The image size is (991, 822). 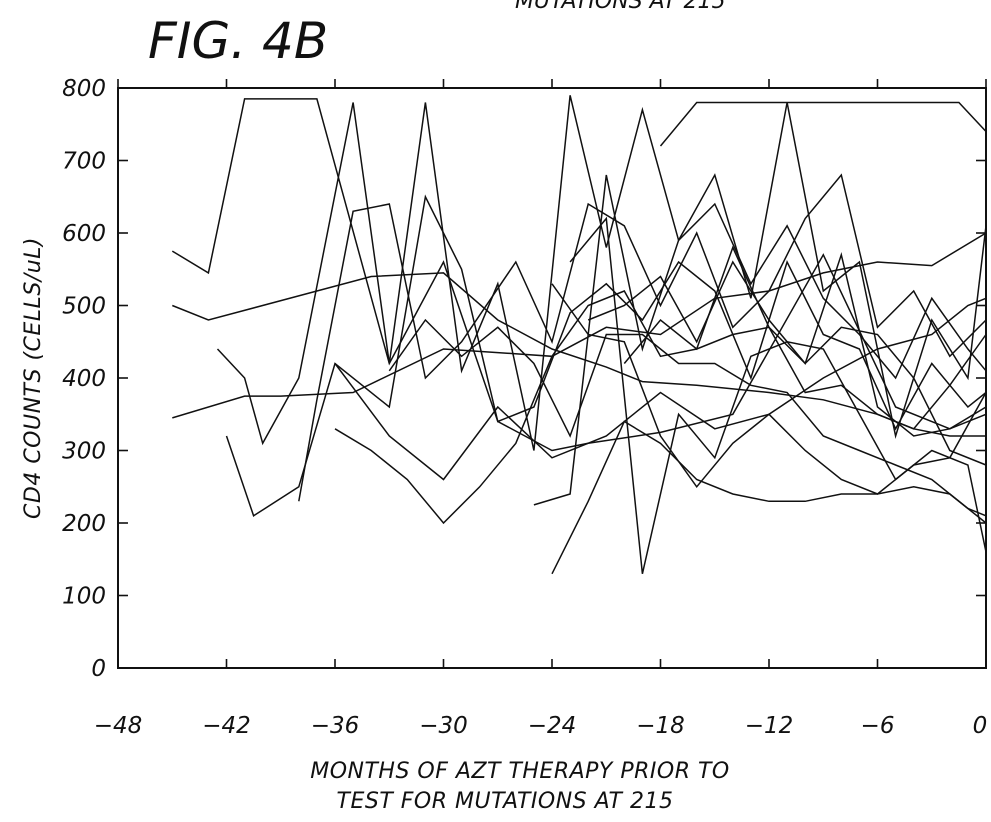 I want to click on y-tick-label: 800, so click(x=84, y=89).